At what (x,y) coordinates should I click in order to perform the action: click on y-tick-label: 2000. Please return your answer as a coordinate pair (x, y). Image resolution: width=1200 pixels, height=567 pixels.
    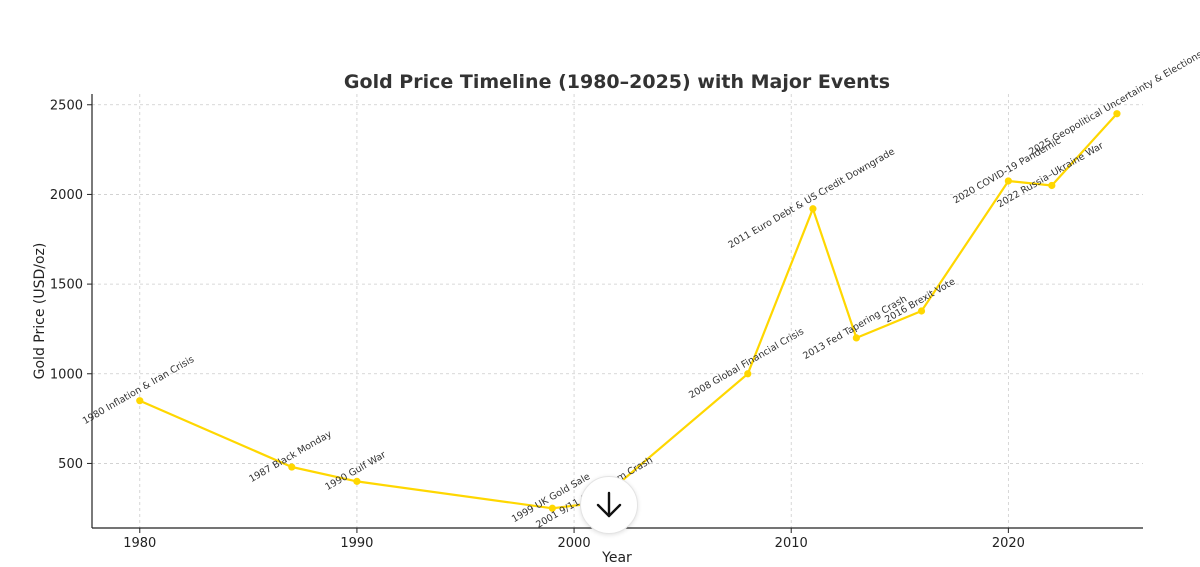
    Looking at the image, I should click on (66, 195).